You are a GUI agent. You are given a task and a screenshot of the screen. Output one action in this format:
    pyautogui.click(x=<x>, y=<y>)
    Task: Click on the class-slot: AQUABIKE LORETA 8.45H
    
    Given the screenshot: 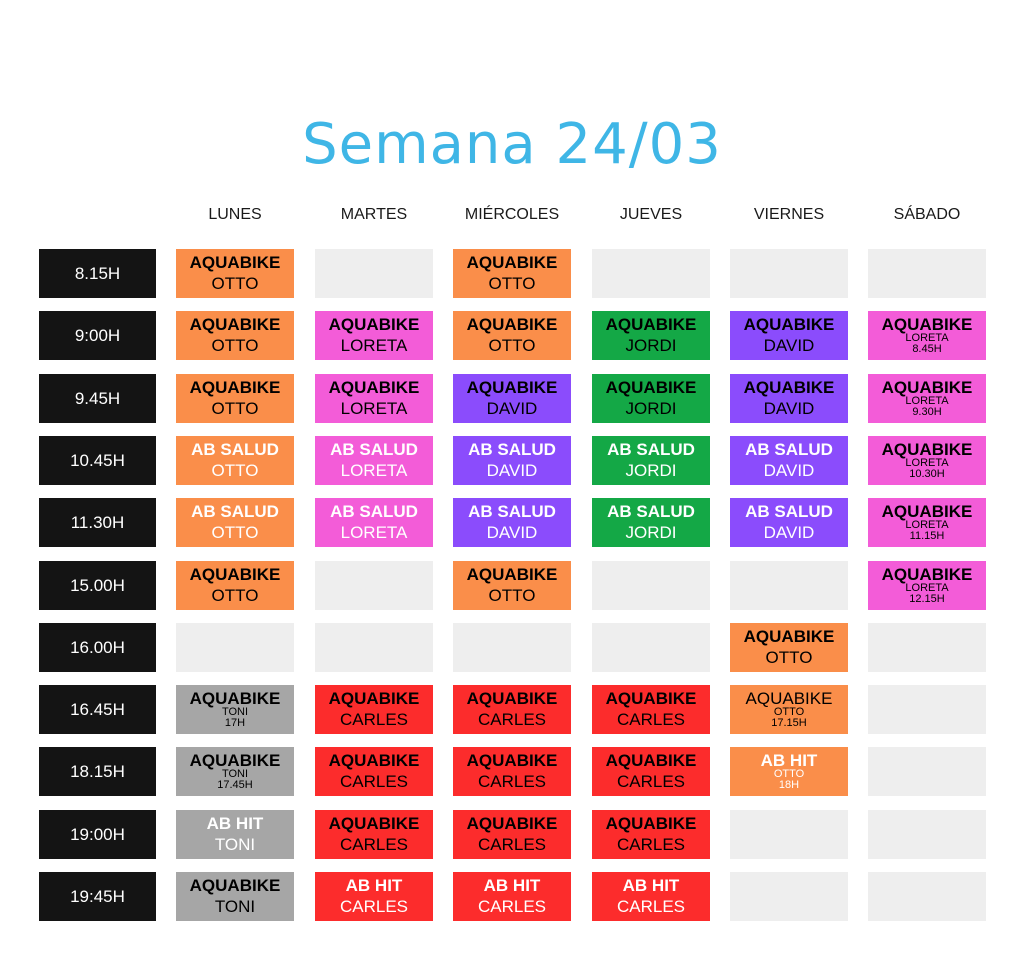 What is the action you would take?
    pyautogui.click(x=927, y=335)
    